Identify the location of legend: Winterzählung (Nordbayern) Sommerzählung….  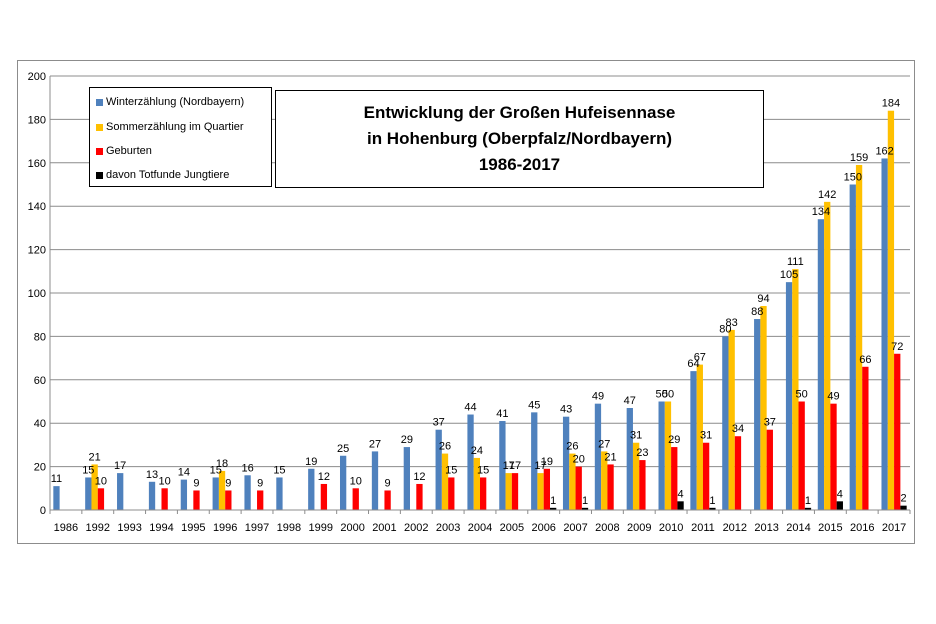
(180, 137).